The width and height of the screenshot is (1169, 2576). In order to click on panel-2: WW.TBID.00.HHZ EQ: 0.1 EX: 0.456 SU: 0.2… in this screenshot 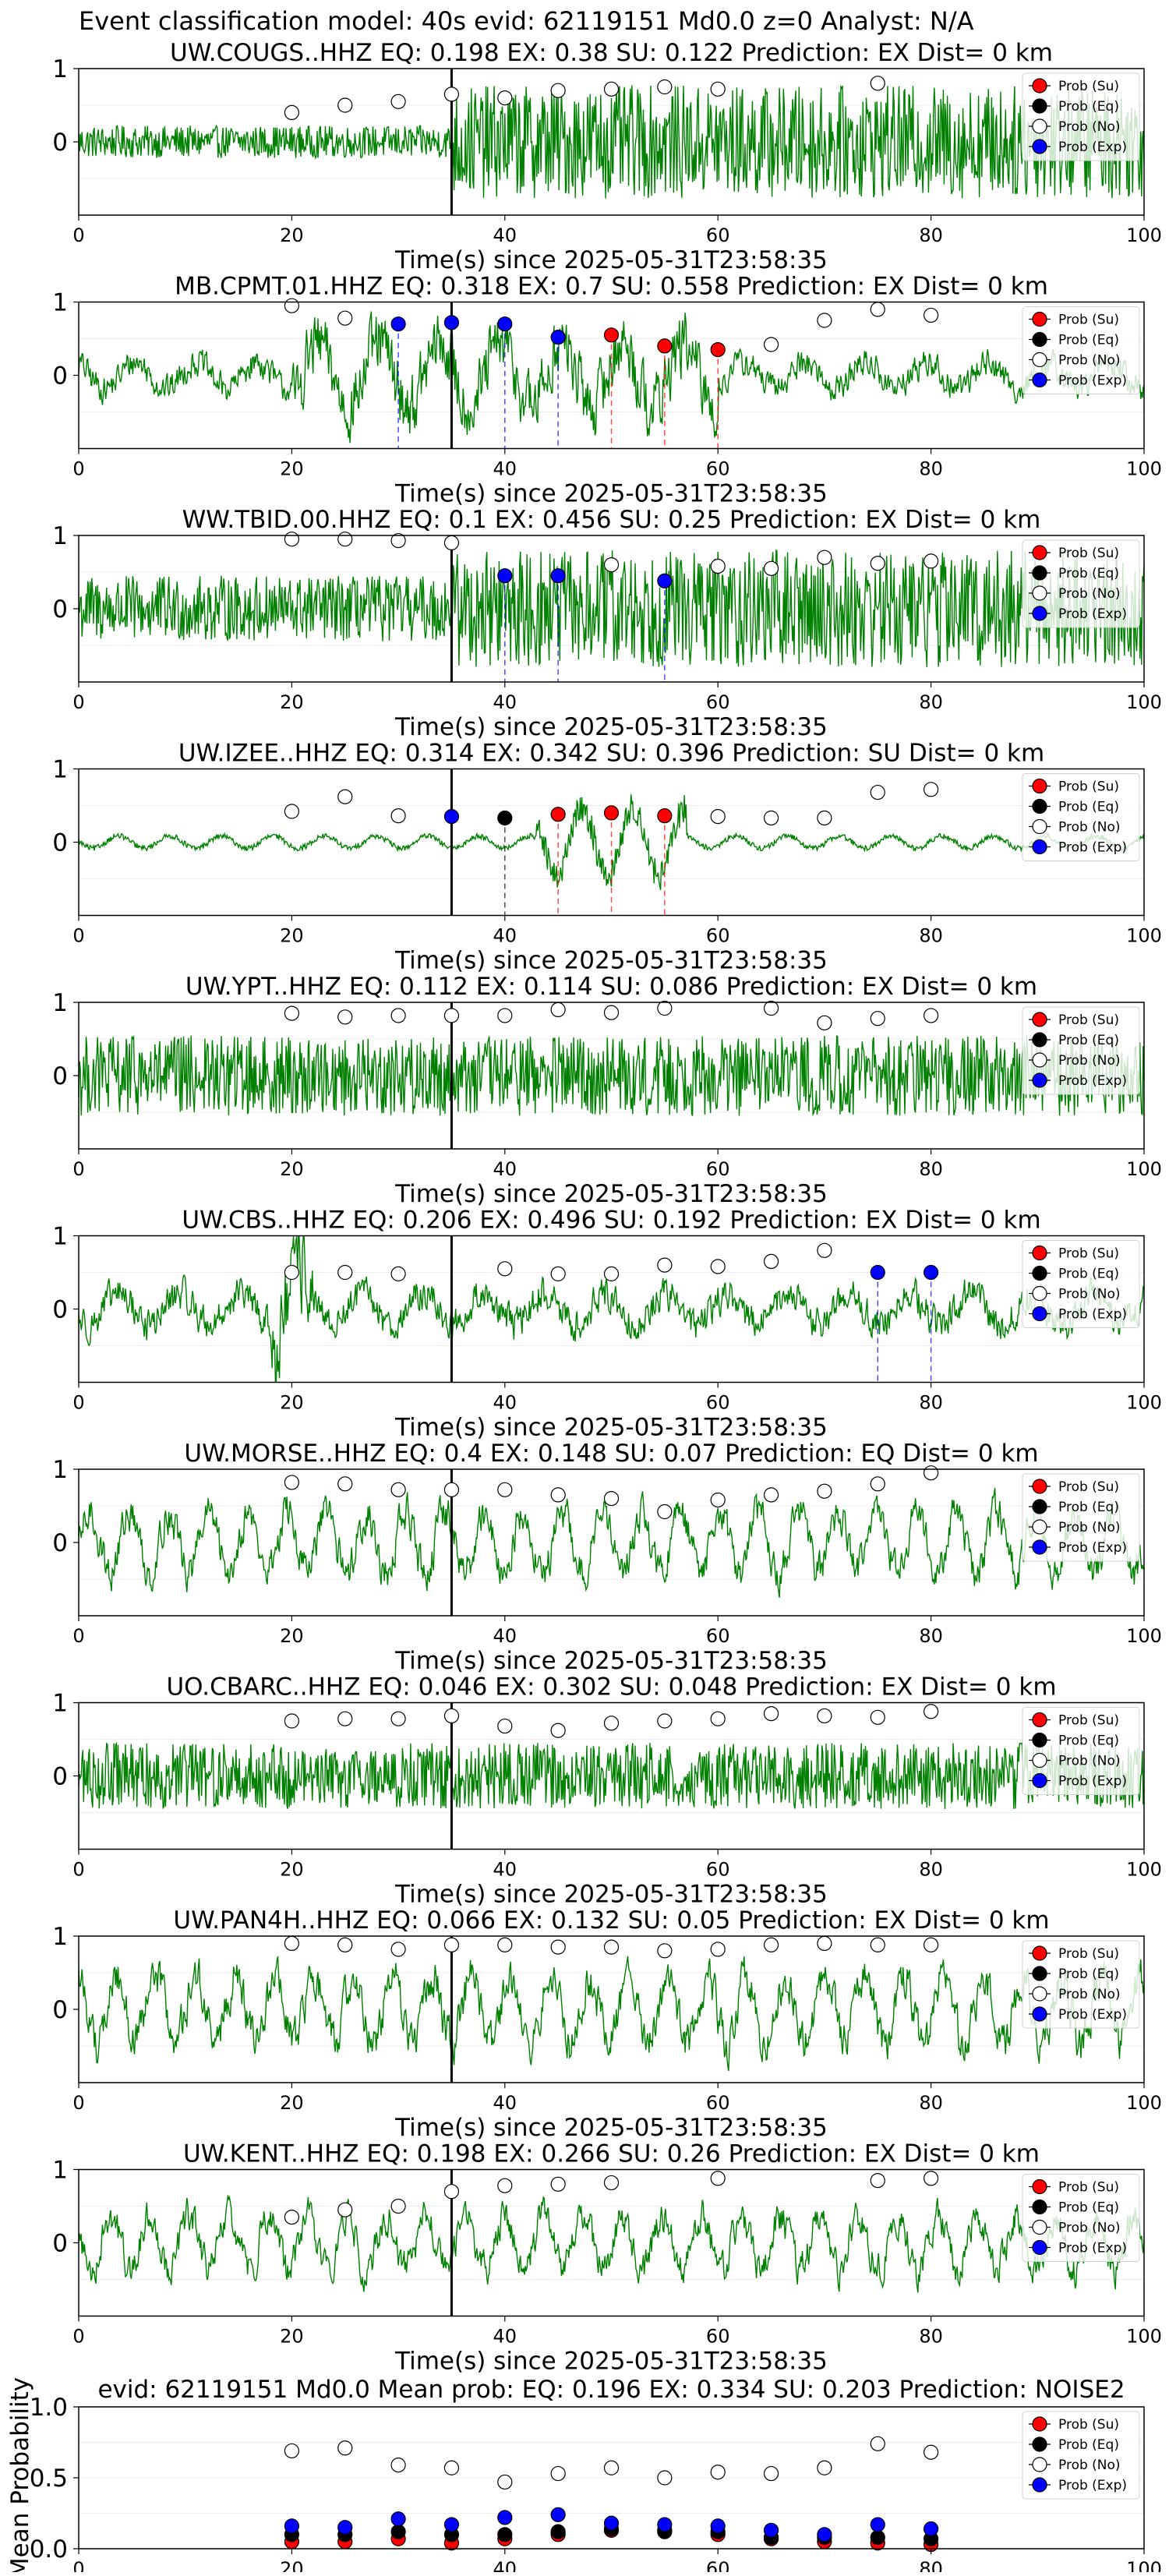, I will do `click(607, 623)`.